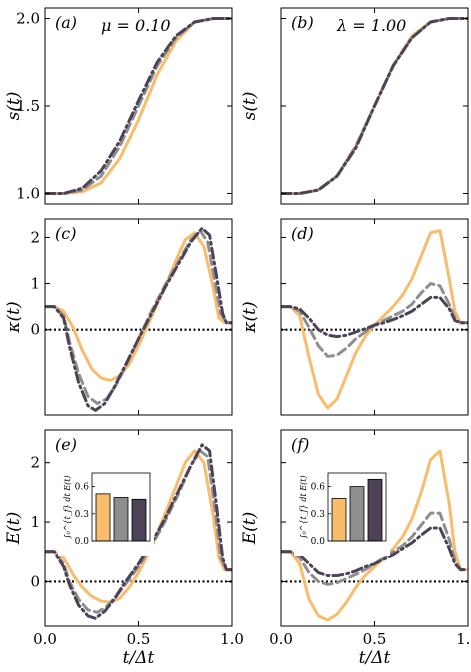 The width and height of the screenshot is (471, 672). What do you see at coordinates (14, 317) in the screenshot?
I see `panel-c-ylabel: κ(t)` at bounding box center [14, 317].